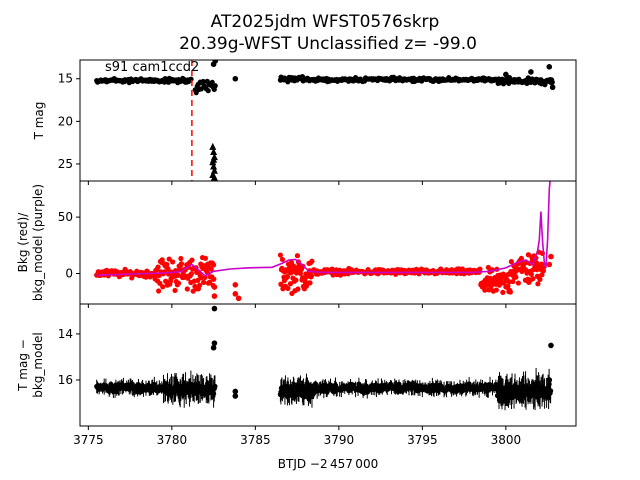 This screenshot has height=480, width=640. What do you see at coordinates (65, 121) in the screenshot?
I see `y-tick-label: 20` at bounding box center [65, 121].